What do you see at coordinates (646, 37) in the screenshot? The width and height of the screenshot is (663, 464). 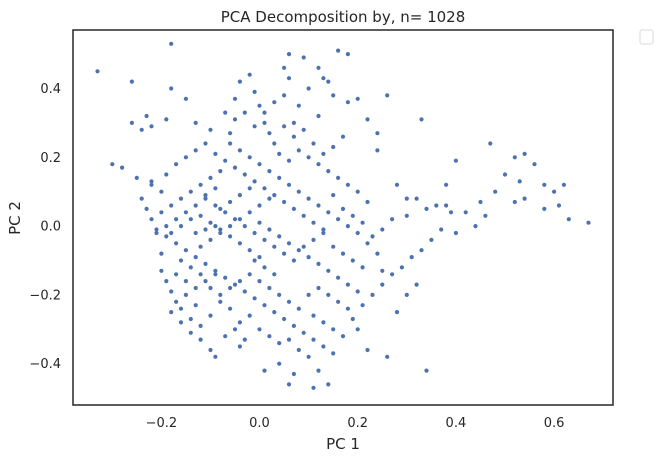 I see `legend-box` at bounding box center [646, 37].